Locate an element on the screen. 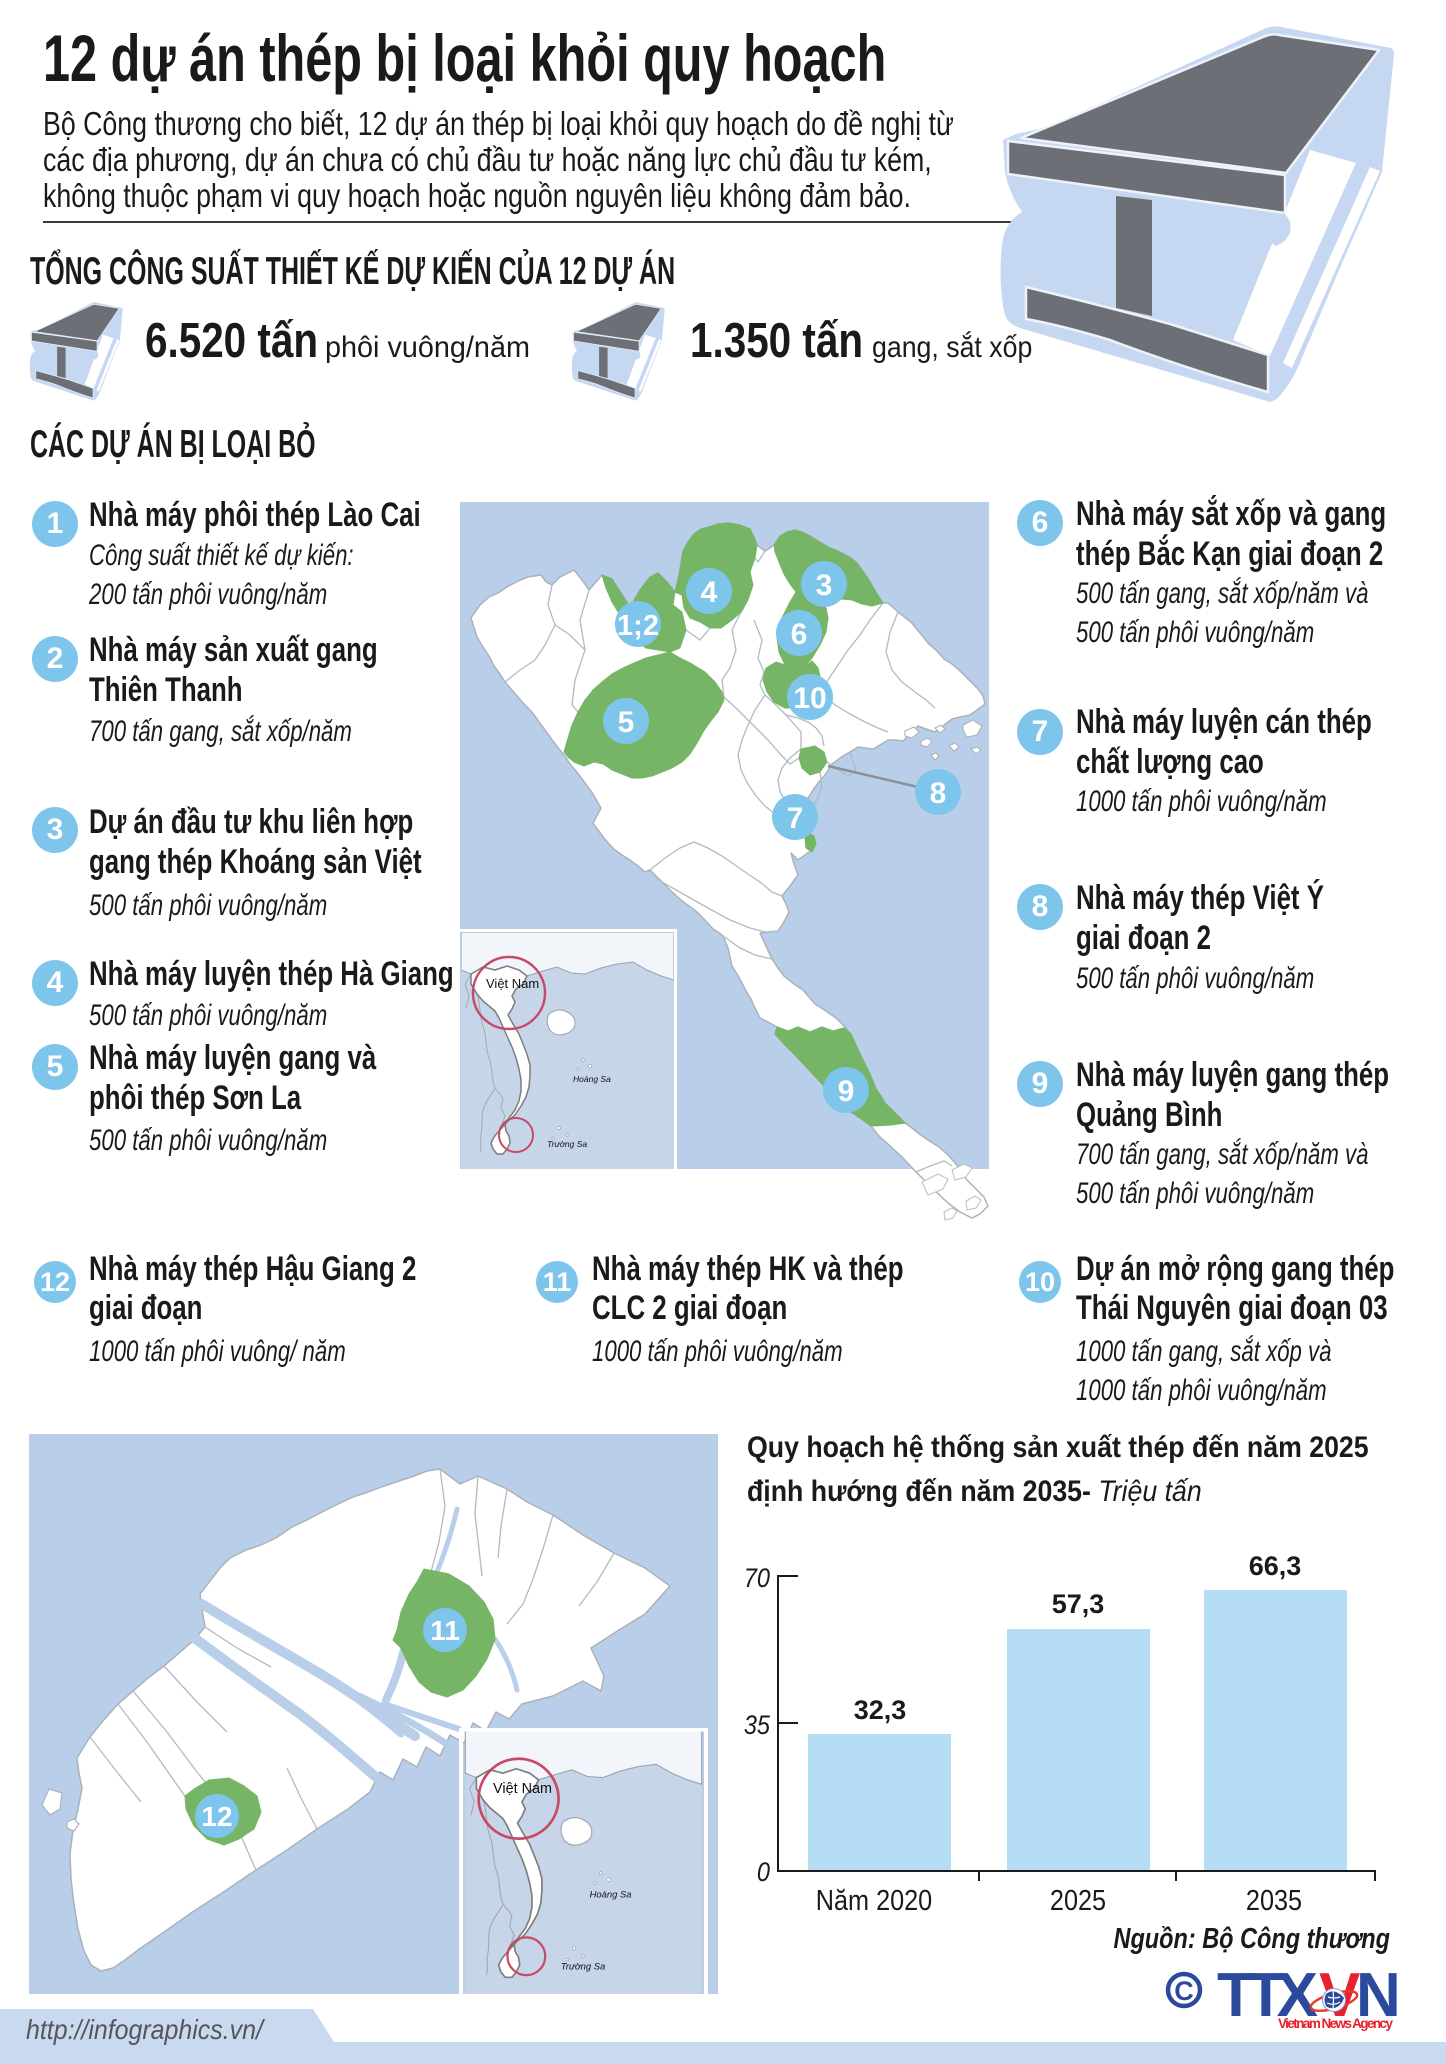 Image resolution: width=1446 pixels, height=2064 pixels. svg-text: 8 is located at coordinates (938, 793).